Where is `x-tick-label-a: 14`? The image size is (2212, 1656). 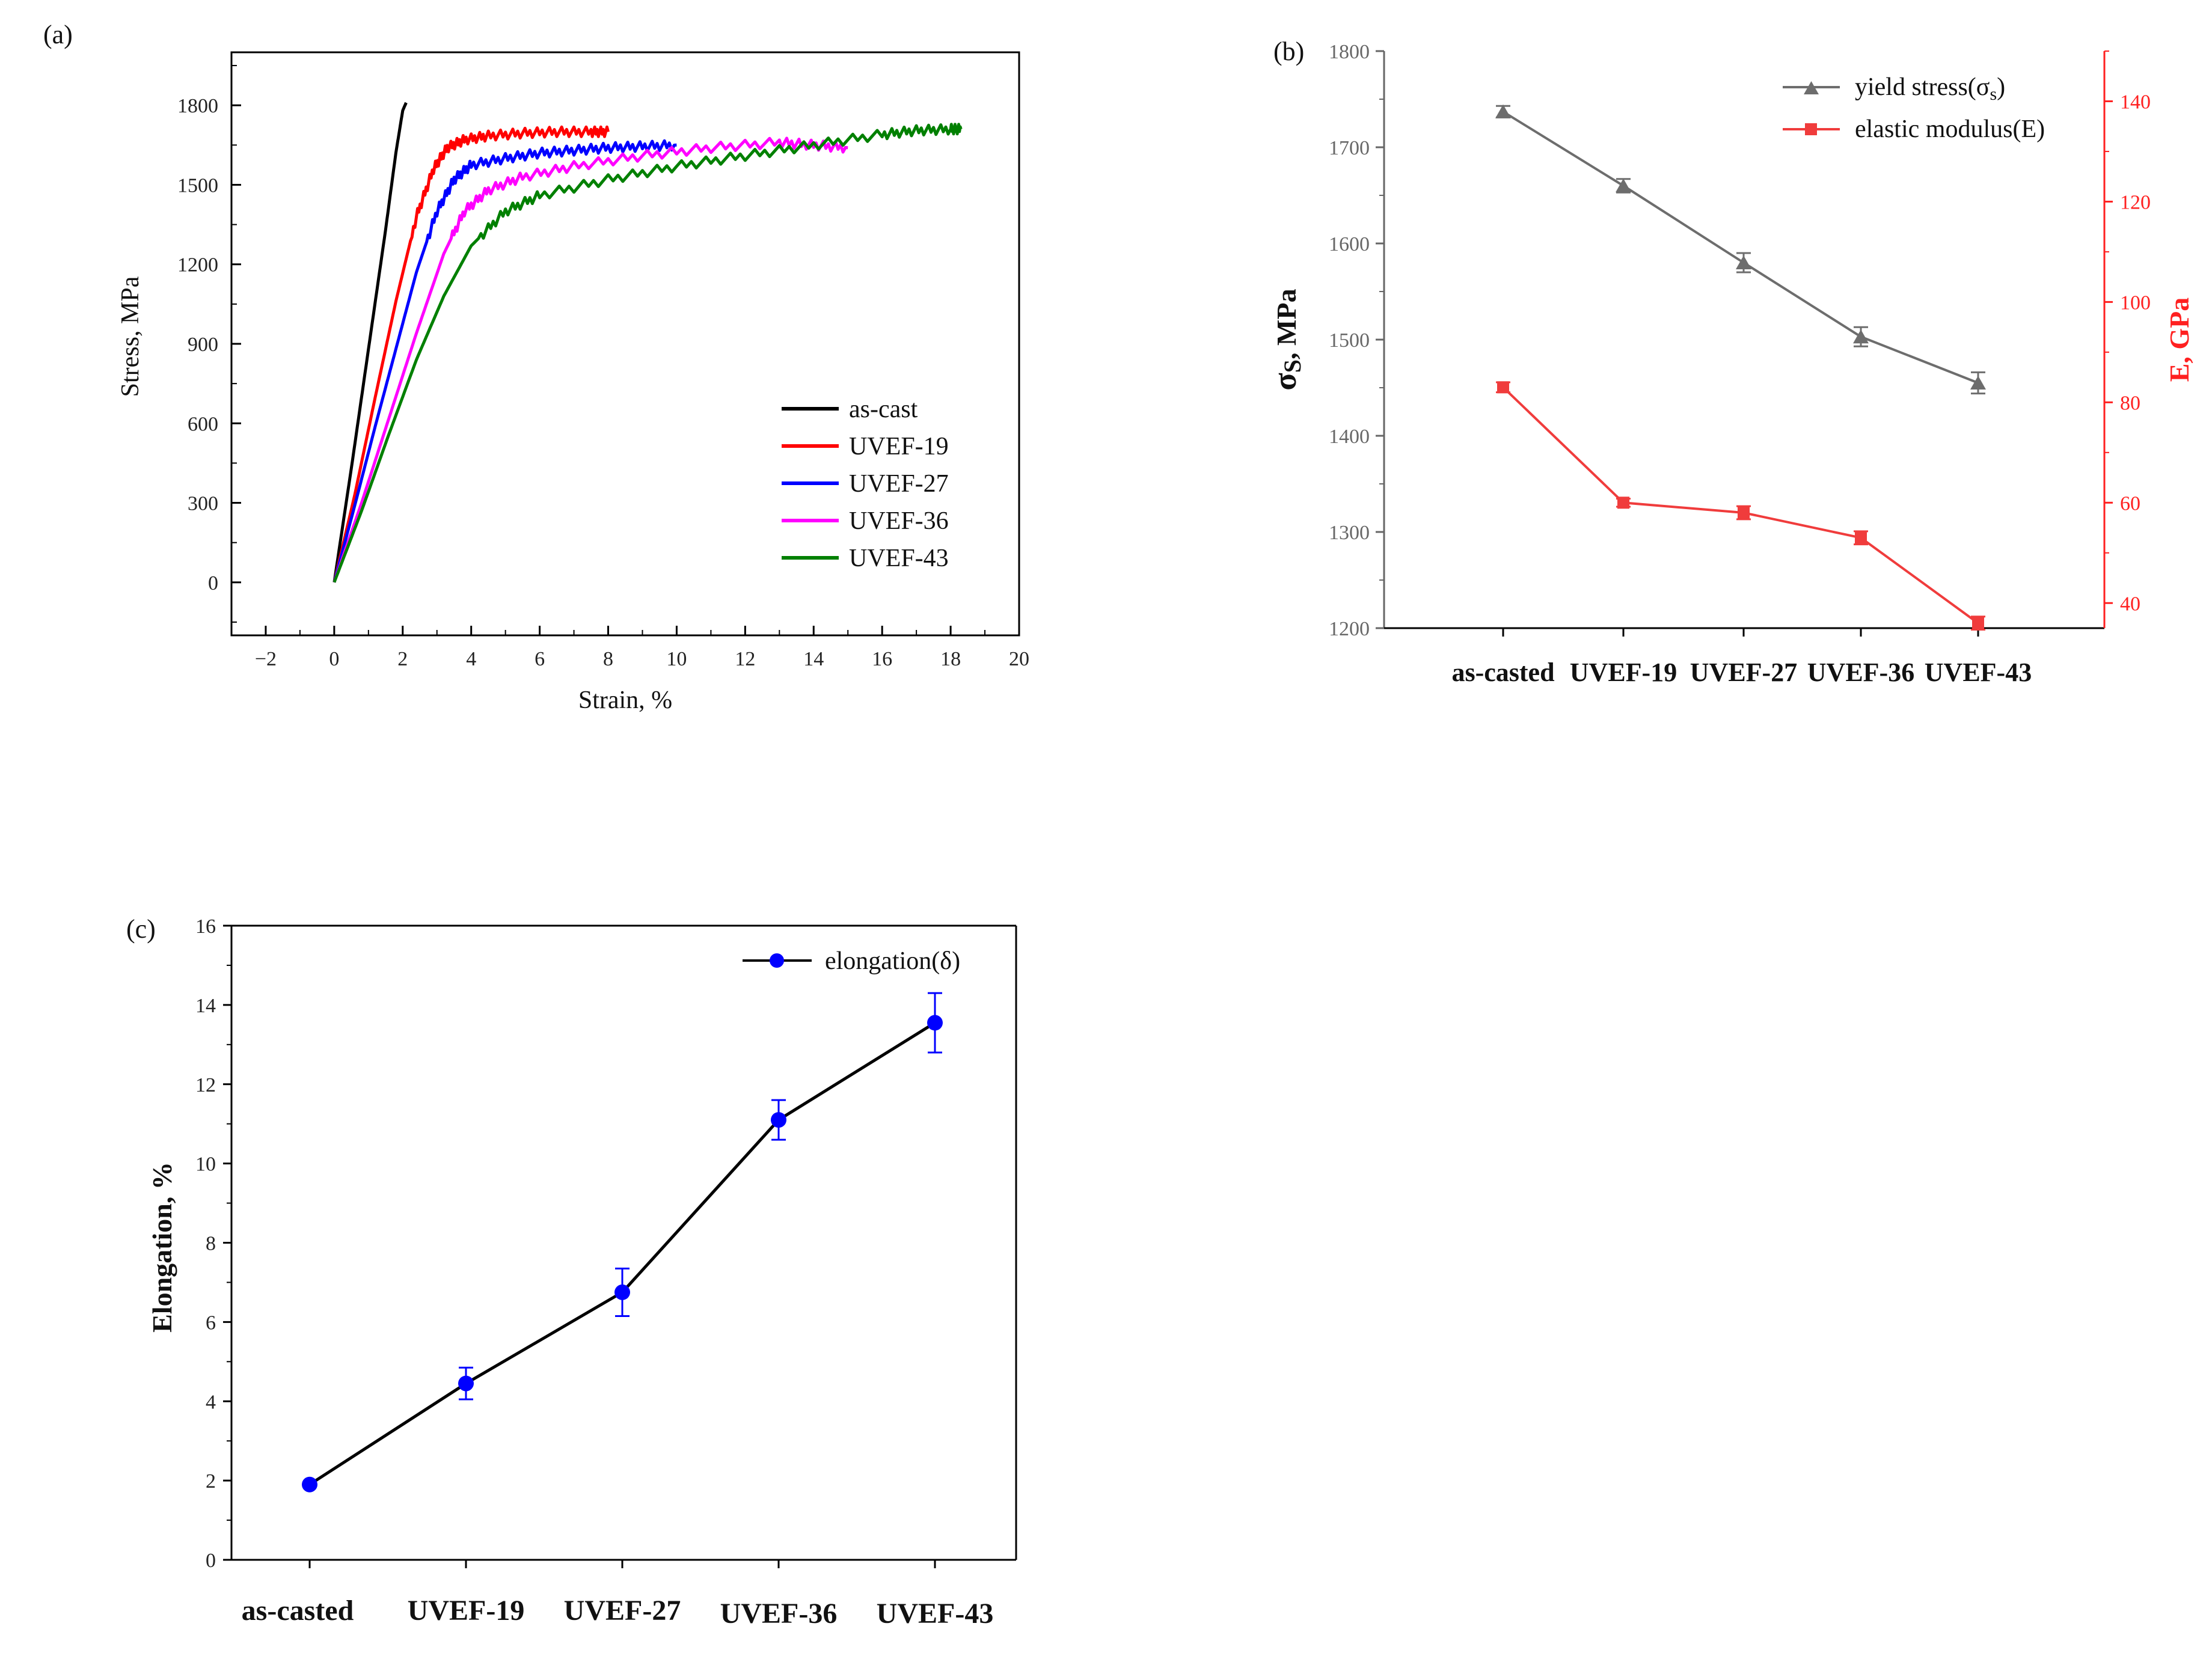 x-tick-label-a: 14 is located at coordinates (813, 659).